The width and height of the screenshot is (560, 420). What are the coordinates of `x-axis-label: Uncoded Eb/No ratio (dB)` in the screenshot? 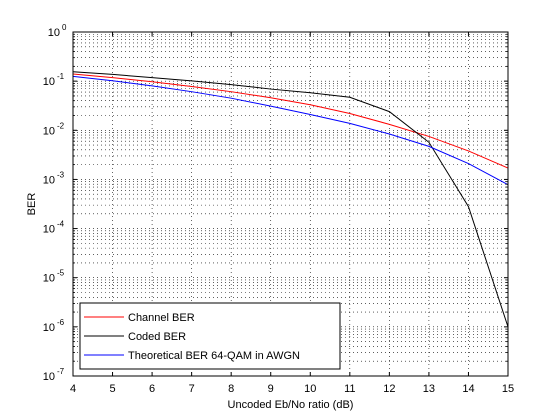 It's located at (291, 405).